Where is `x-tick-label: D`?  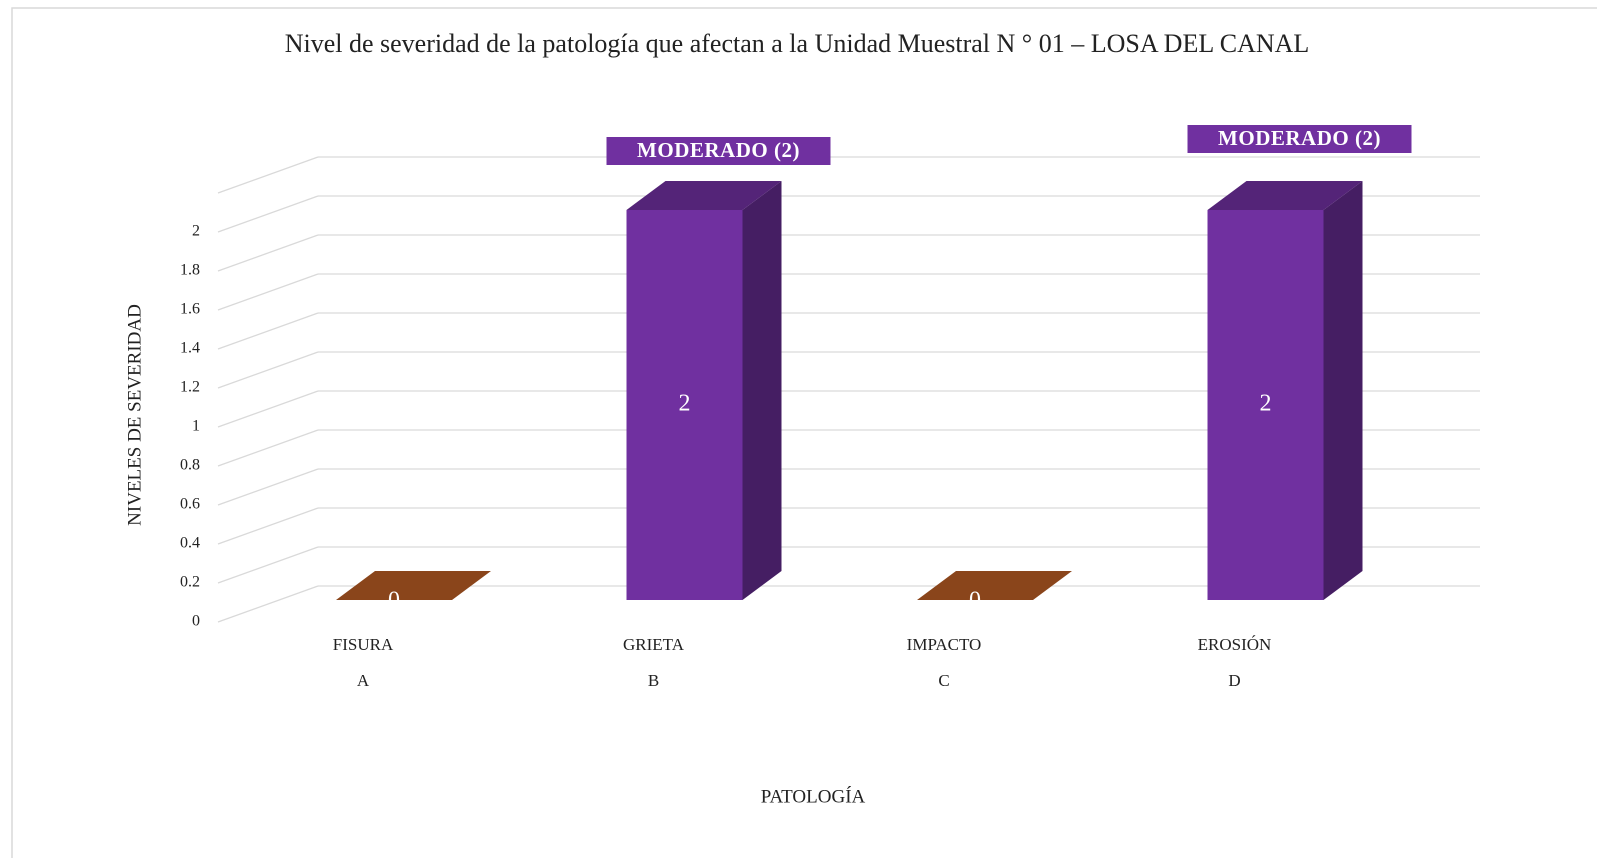
x-tick-label: D is located at coordinates (1234, 680).